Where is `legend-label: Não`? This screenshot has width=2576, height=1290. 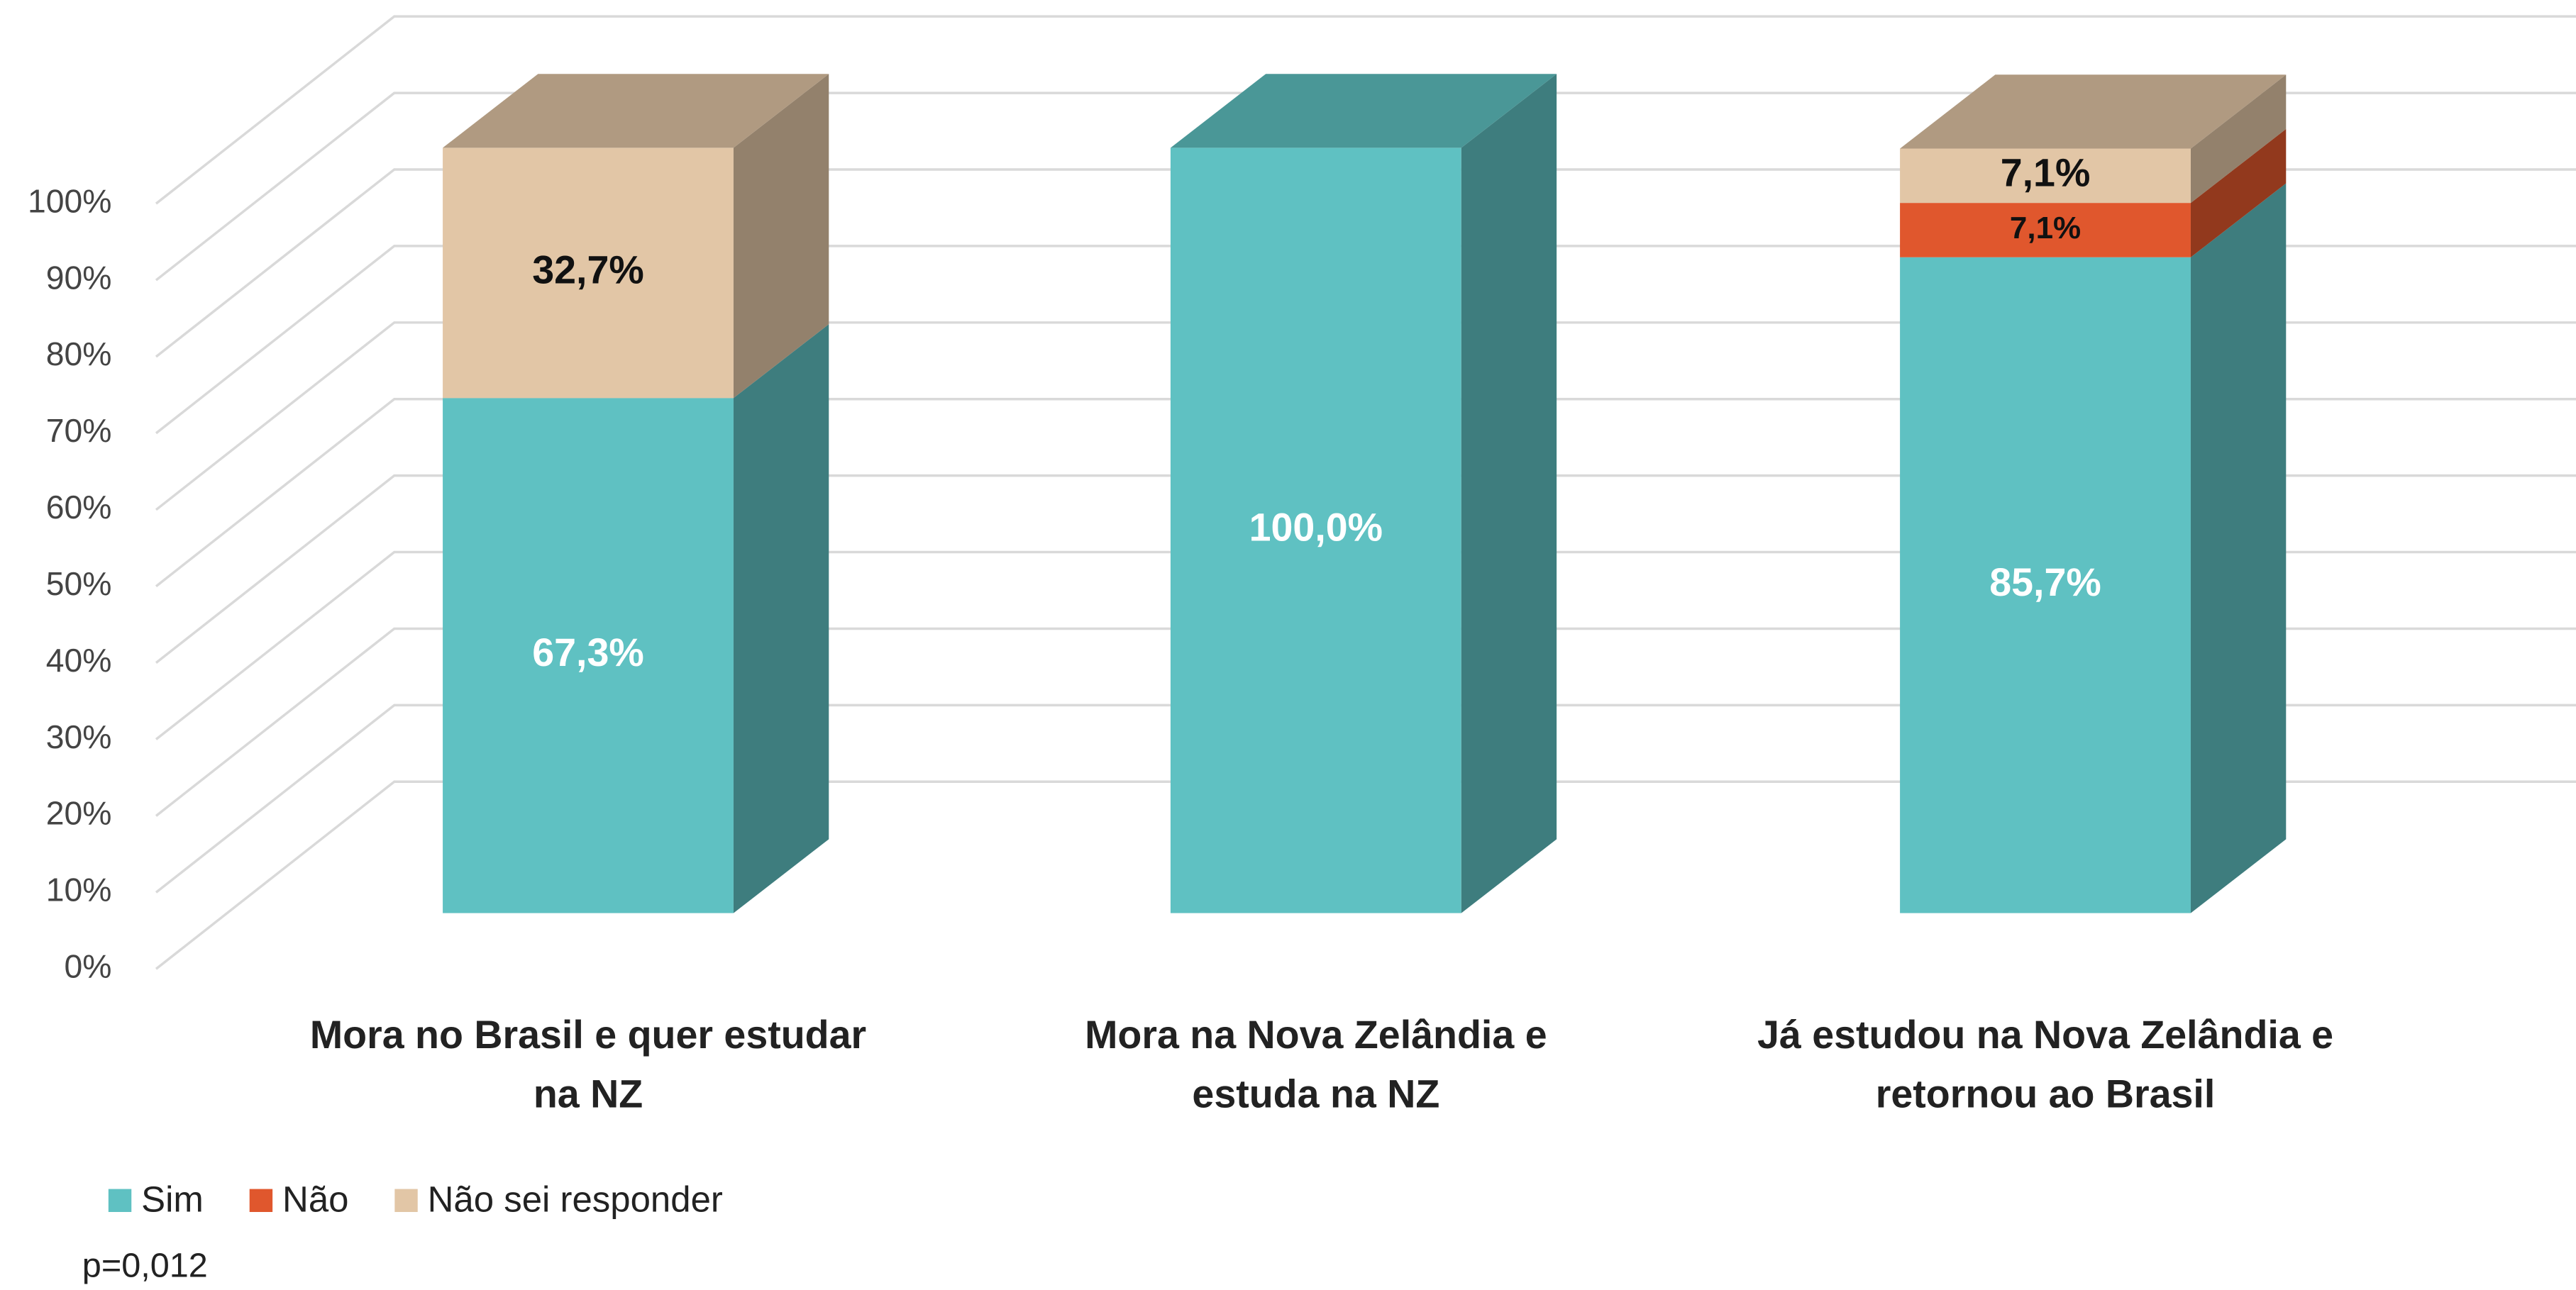 legend-label: Não is located at coordinates (315, 1199).